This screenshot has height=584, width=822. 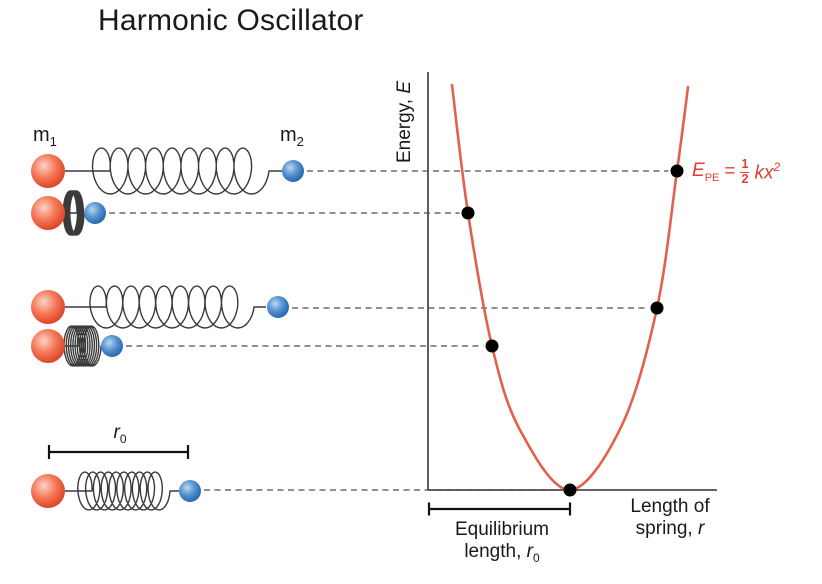 What do you see at coordinates (657, 308) in the screenshot?
I see `energy-dot-stretched` at bounding box center [657, 308].